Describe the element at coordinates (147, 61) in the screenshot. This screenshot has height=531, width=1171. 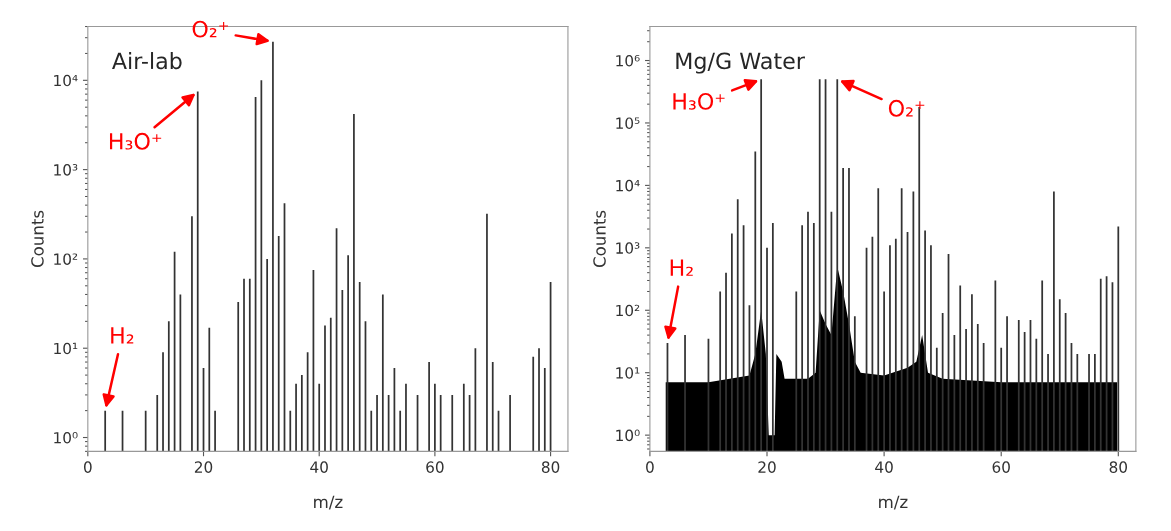
I see `text: Air-lab` at that location.